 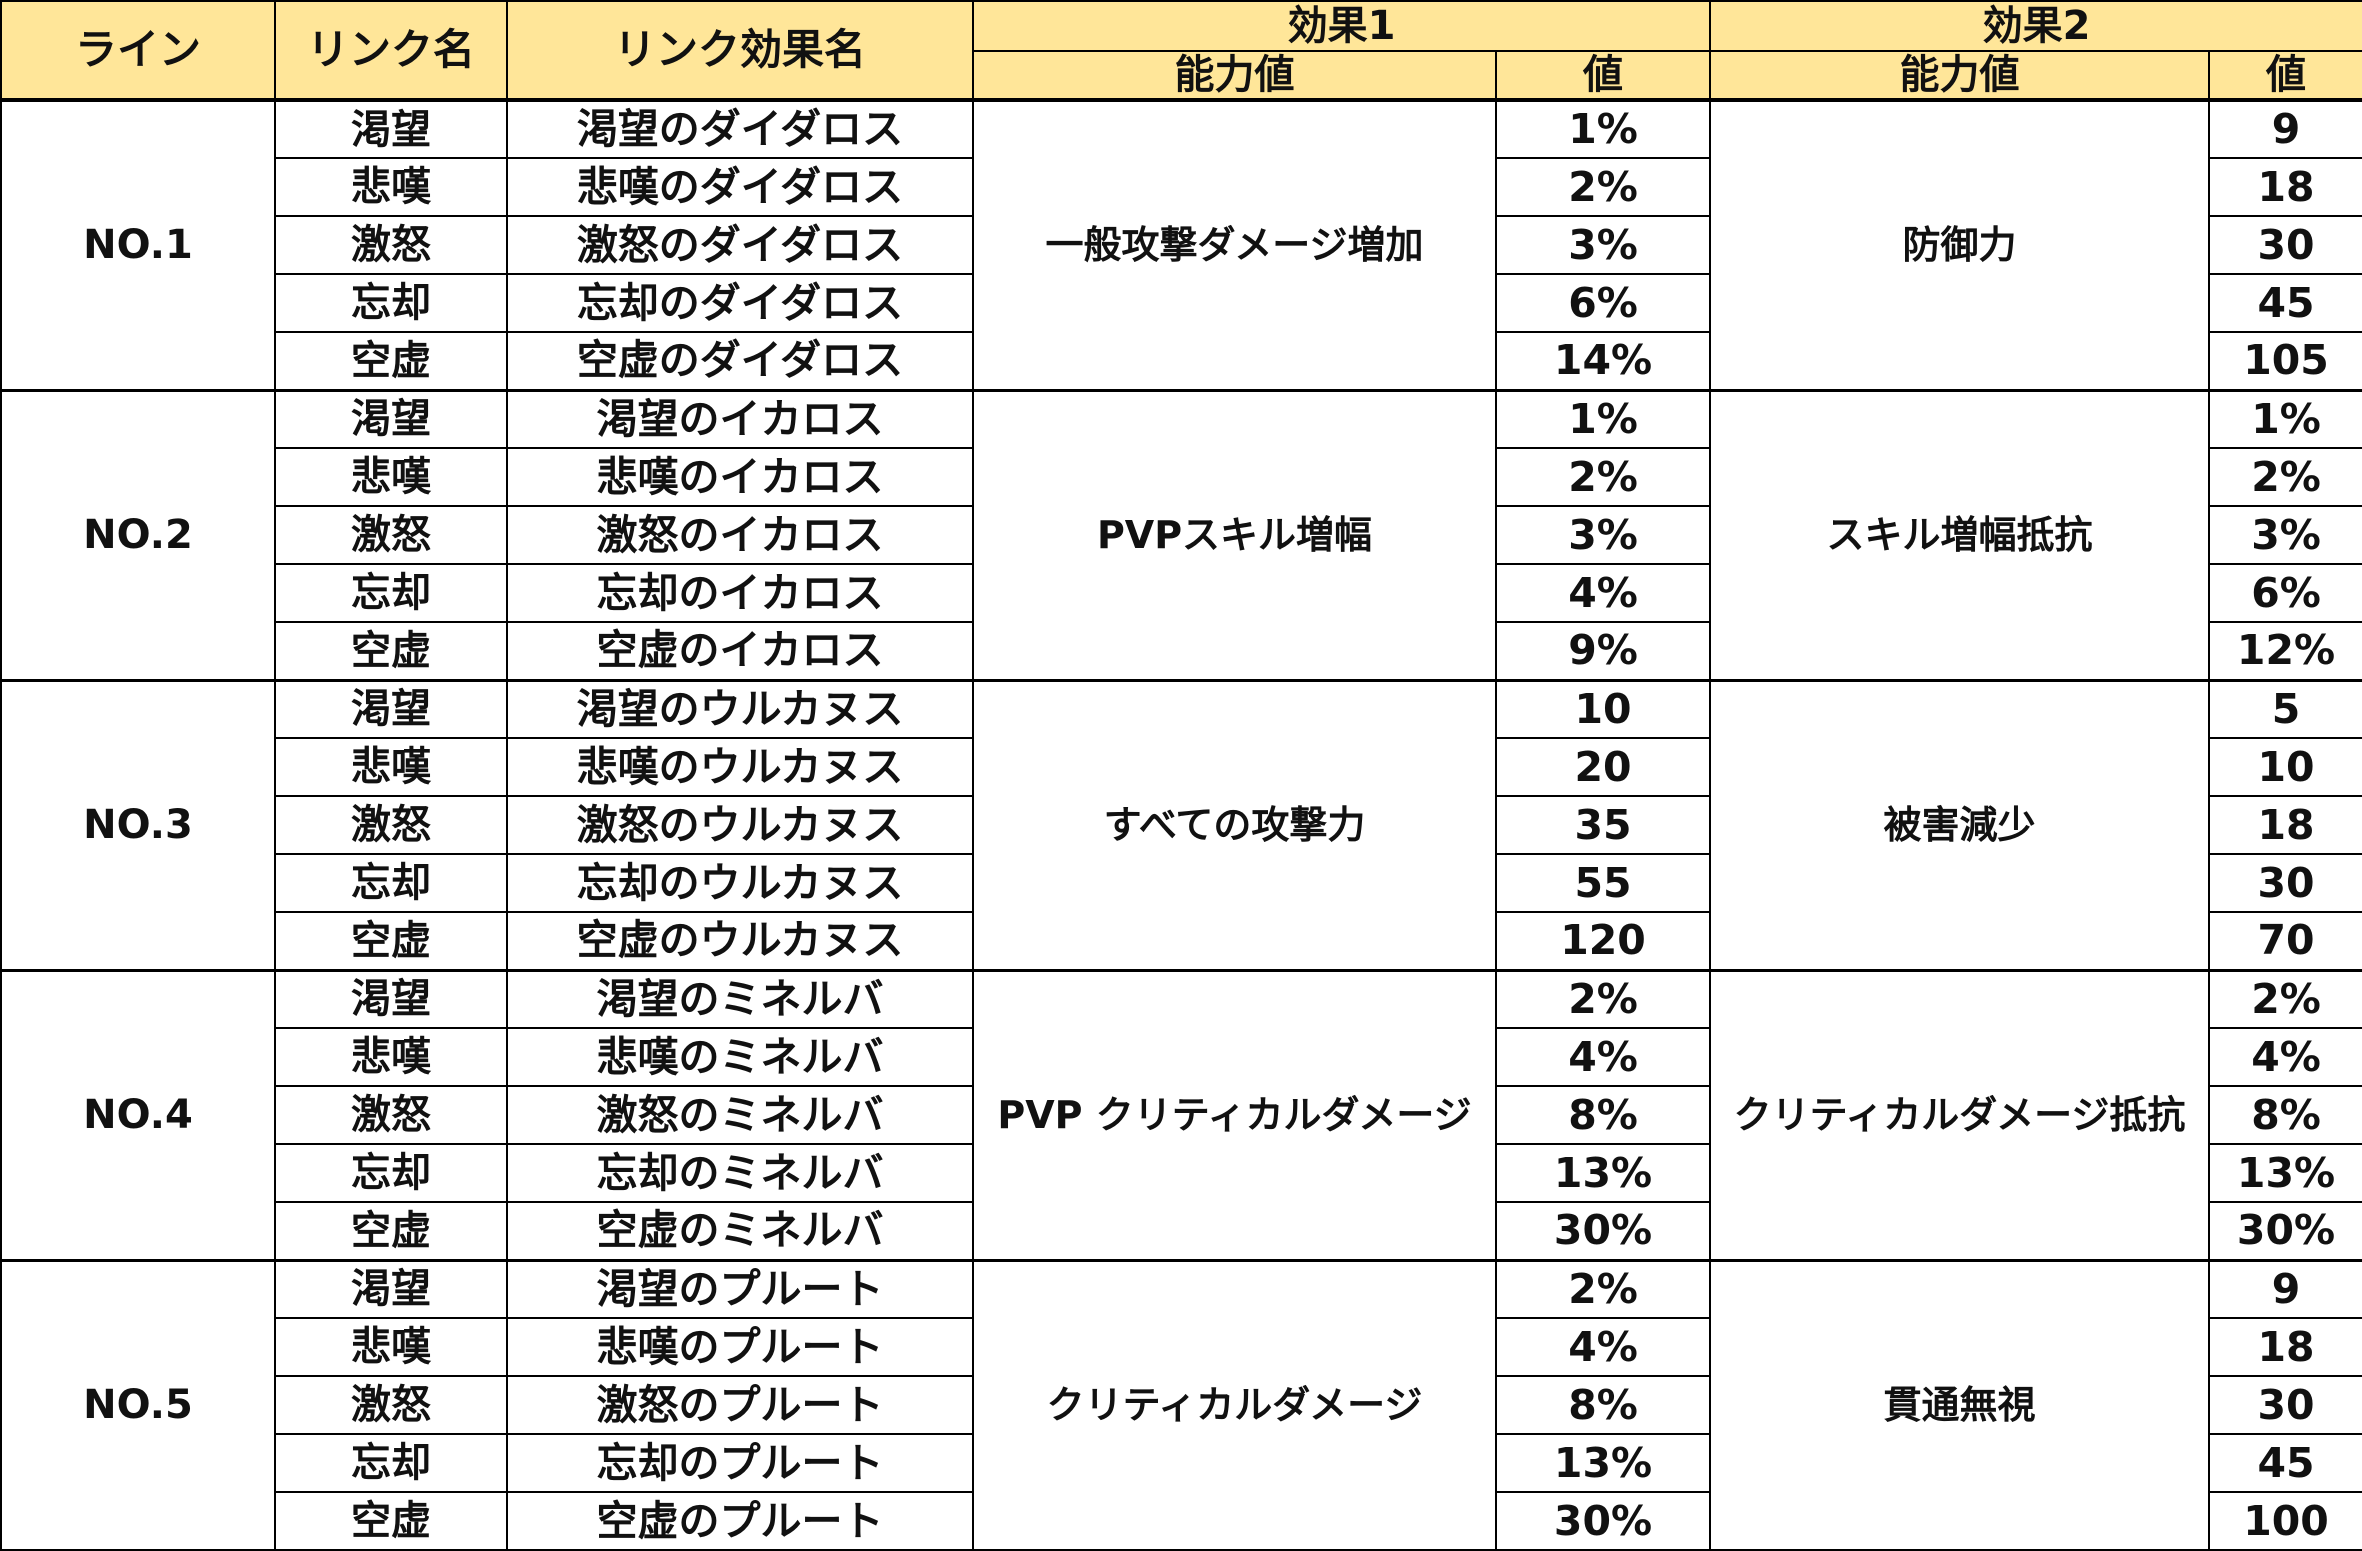 What do you see at coordinates (2285, 1231) in the screenshot?
I see `effect2-value-cell: 30%` at bounding box center [2285, 1231].